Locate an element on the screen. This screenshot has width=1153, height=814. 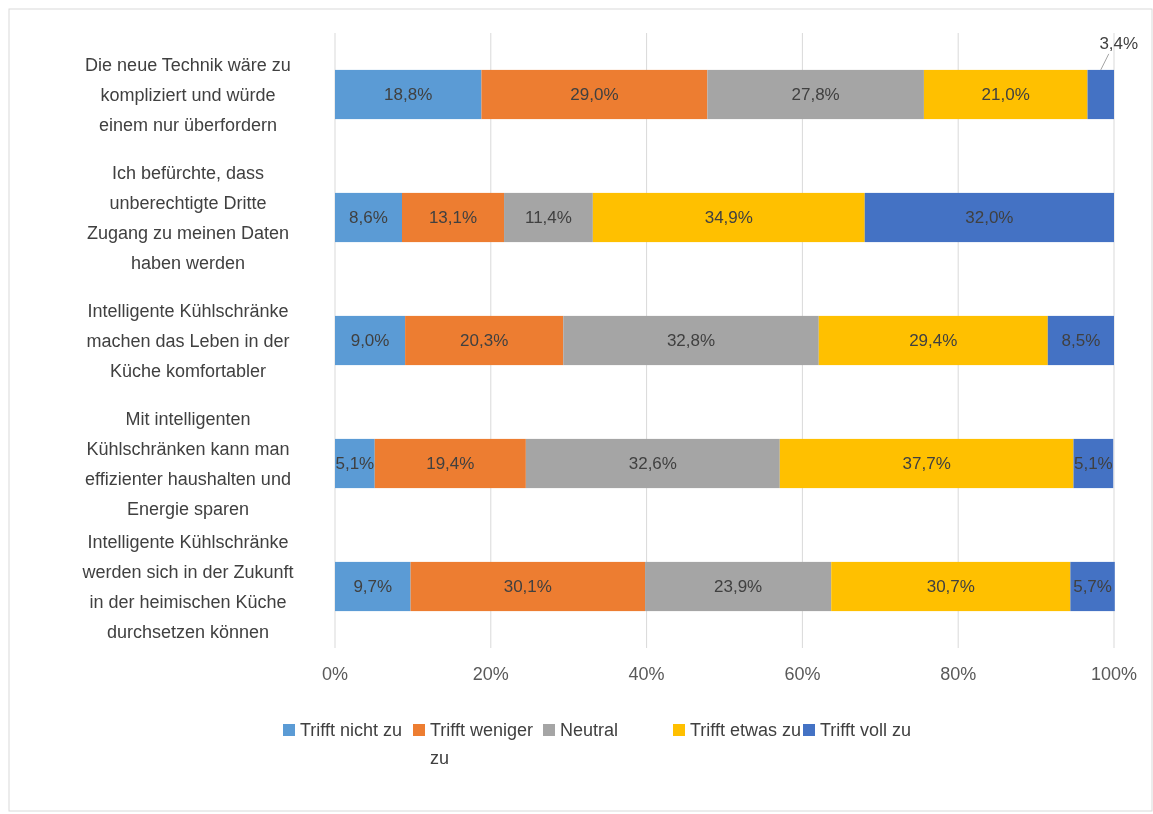
data-label: 34,9% is located at coordinates (728, 217).